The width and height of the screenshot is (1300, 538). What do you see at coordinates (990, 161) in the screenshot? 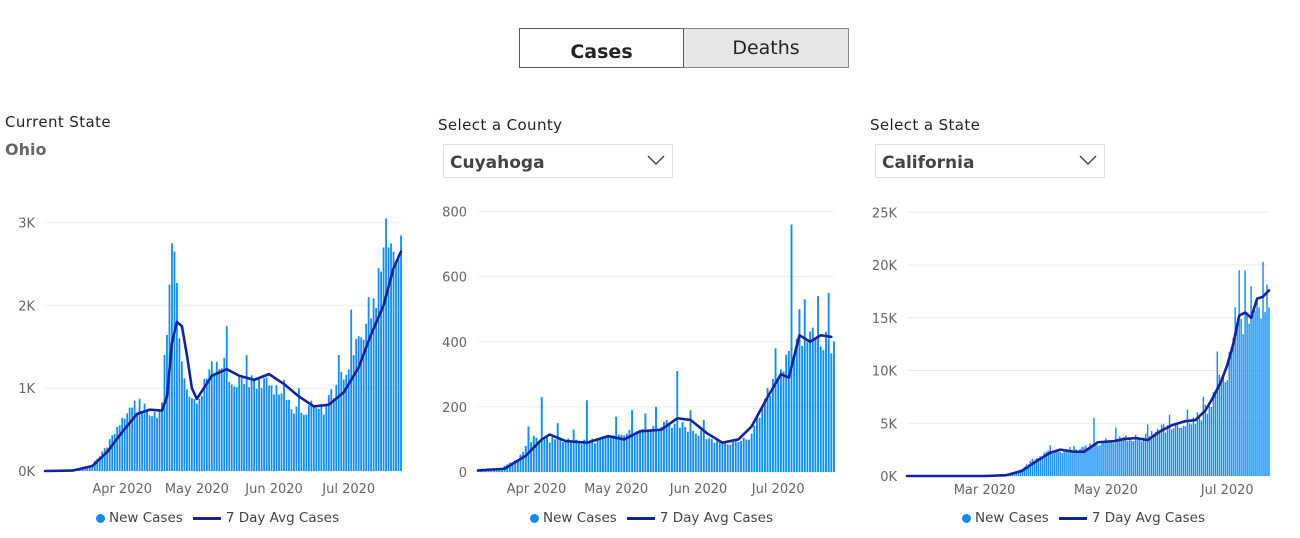
I see `state-dropdown: California` at bounding box center [990, 161].